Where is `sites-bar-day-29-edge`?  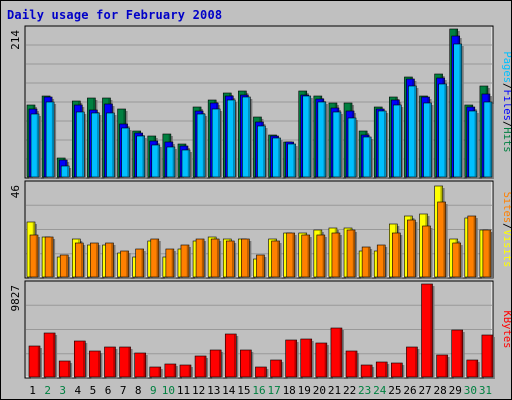 sites-bar-day-29-edge is located at coordinates (459, 260).